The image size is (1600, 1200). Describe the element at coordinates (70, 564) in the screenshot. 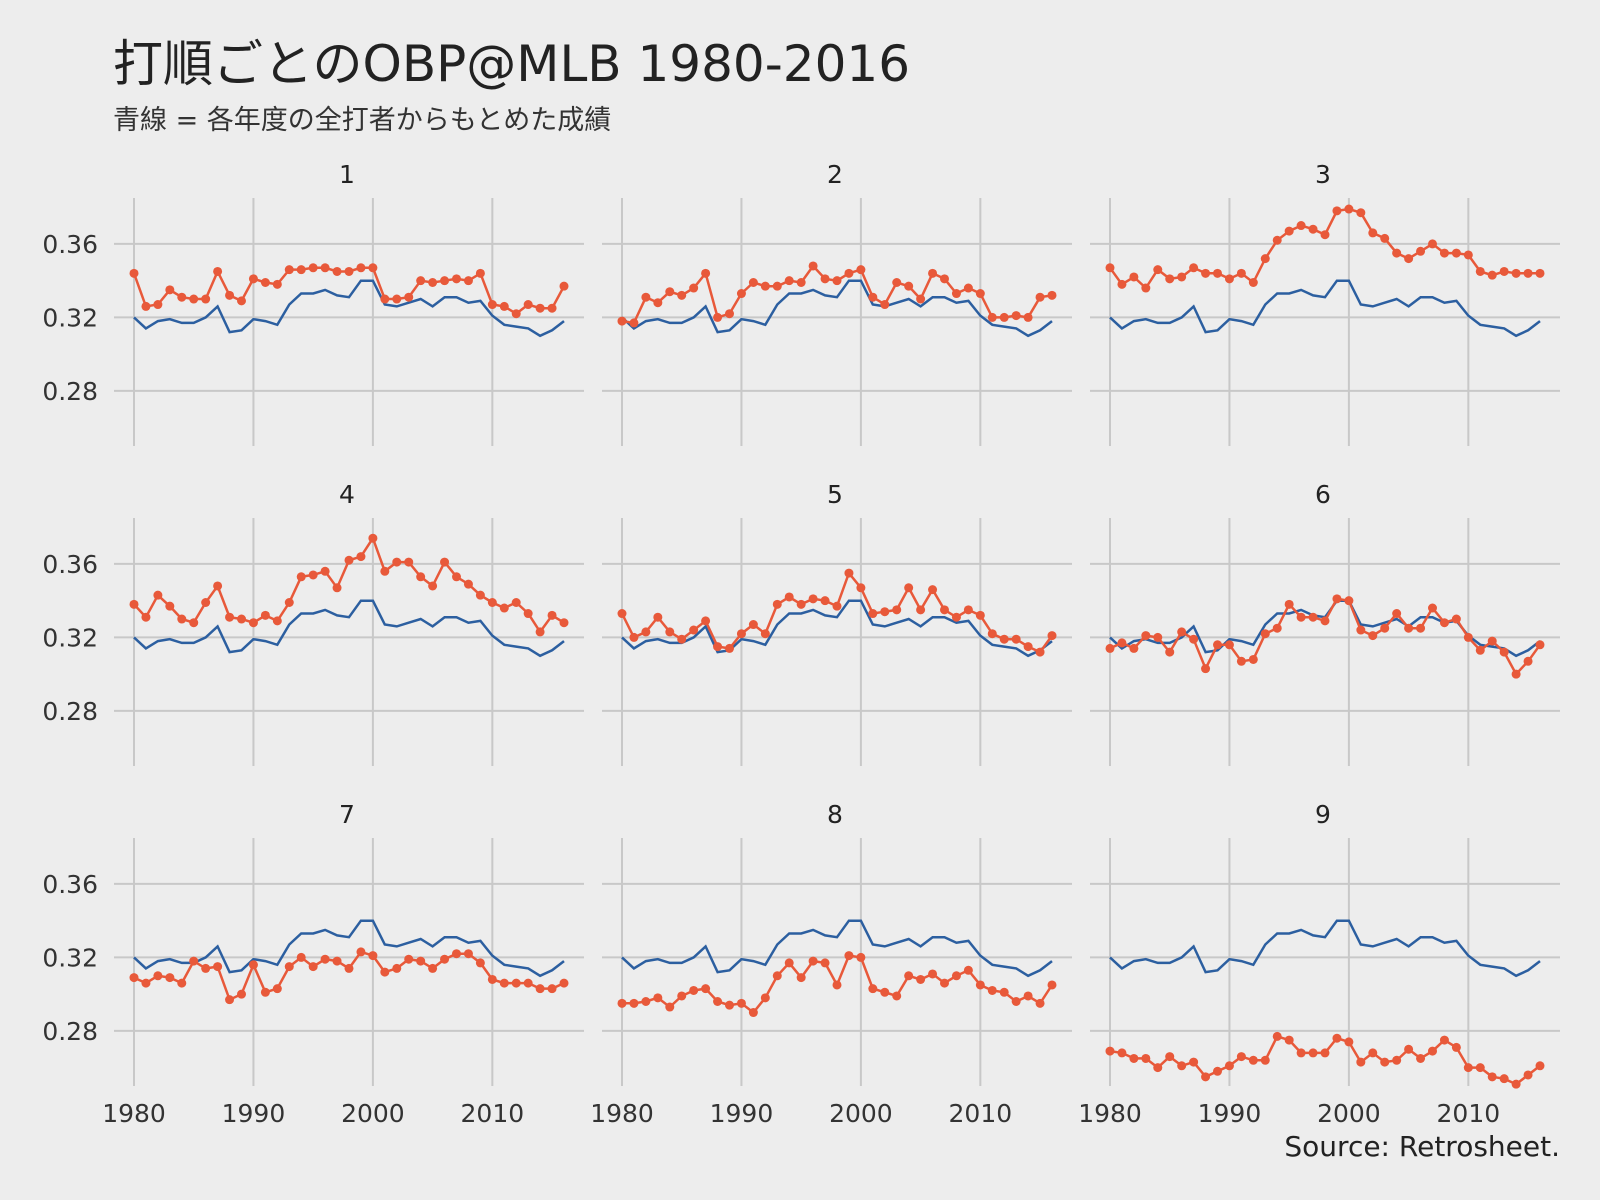

I see `y-tick-label: 0.36` at that location.